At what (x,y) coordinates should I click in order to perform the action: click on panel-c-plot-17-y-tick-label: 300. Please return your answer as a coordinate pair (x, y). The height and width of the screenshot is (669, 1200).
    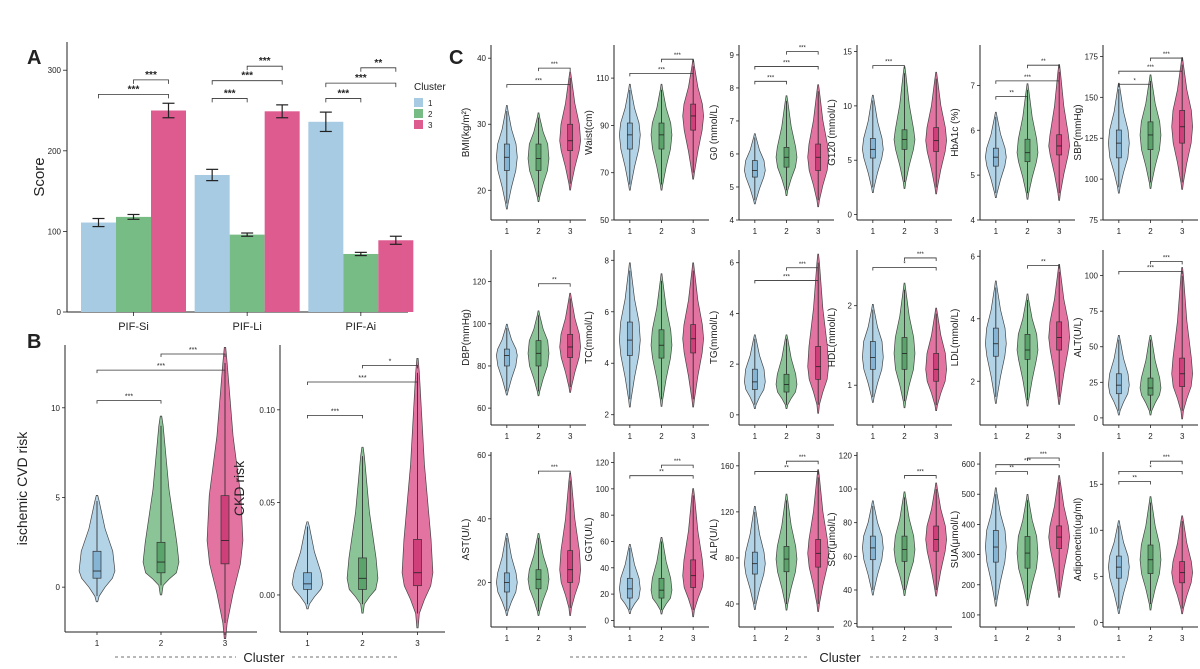
    Looking at the image, I should click on (969, 555).